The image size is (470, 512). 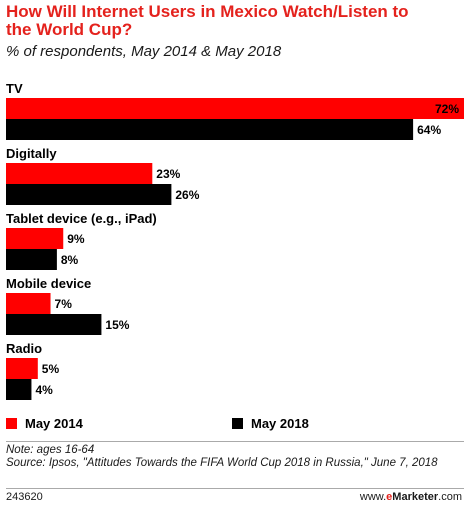 I want to click on legend-swatch-may-2014, so click(x=11, y=423).